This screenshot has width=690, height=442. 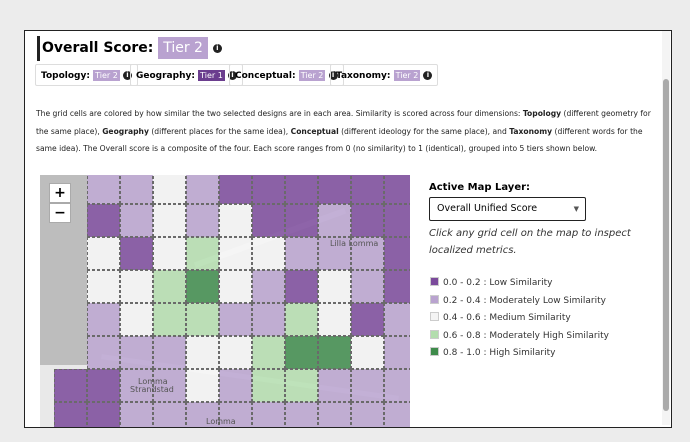 I want to click on layer-select: Overall Unified Score ▼, so click(x=507, y=209).